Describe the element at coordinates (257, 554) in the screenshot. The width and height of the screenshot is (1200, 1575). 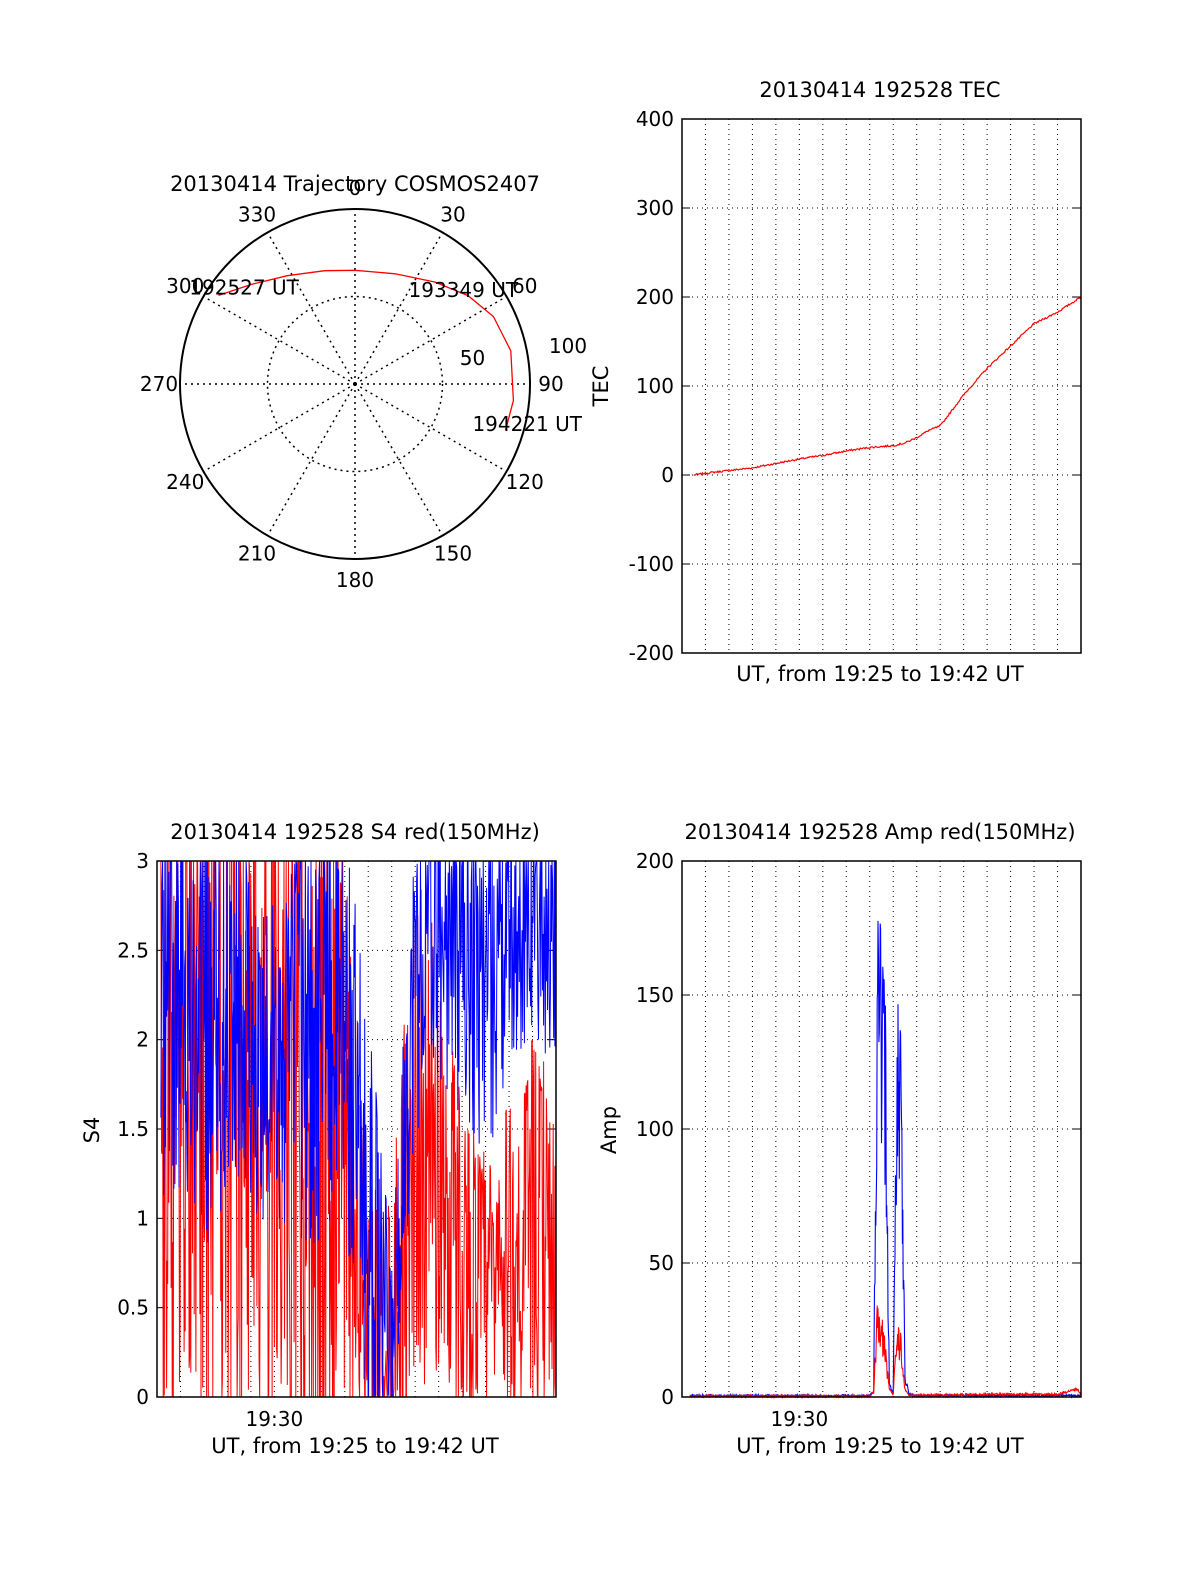
I see `azimuth-label-210: 210` at that location.